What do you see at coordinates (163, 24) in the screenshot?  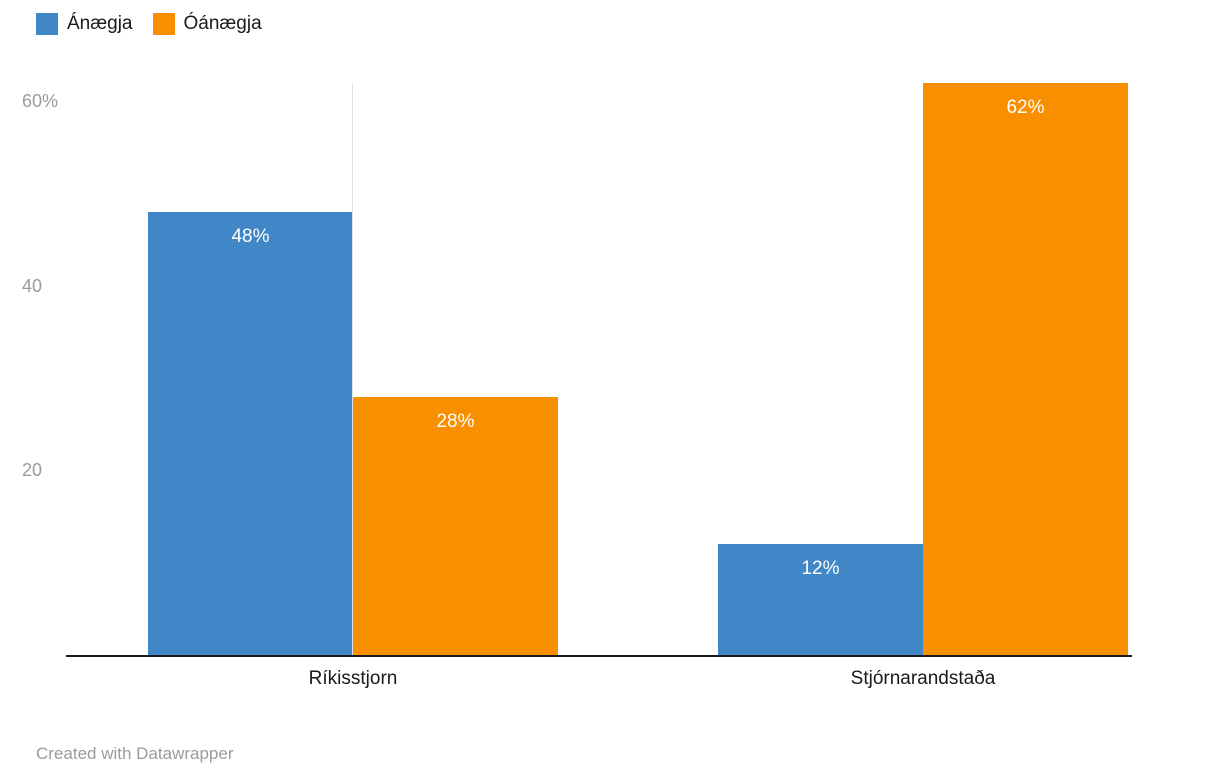 I see `legend-swatch-oanaegja` at bounding box center [163, 24].